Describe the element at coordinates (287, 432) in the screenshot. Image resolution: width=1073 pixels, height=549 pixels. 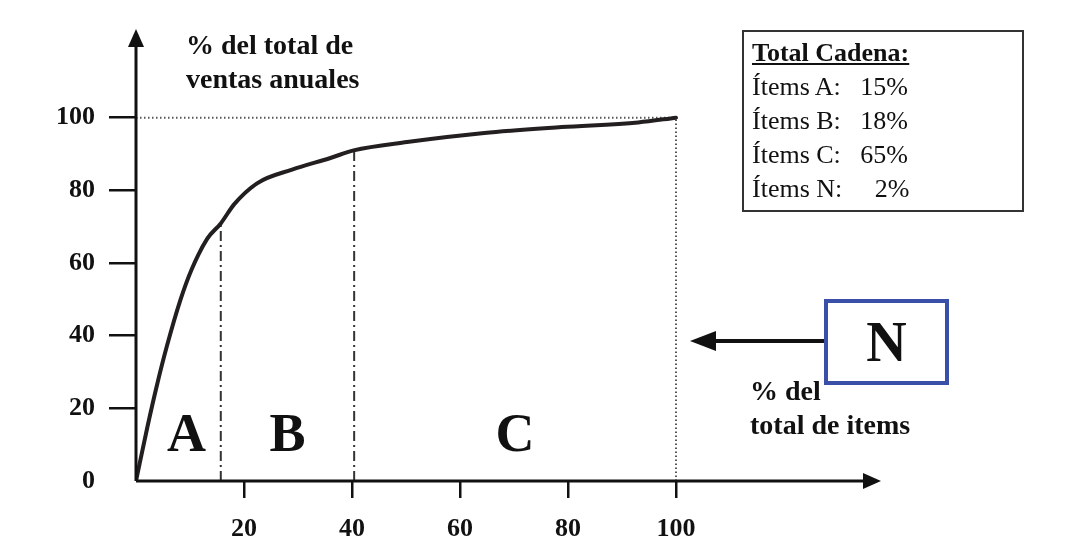
I see `annotation: B` at that location.